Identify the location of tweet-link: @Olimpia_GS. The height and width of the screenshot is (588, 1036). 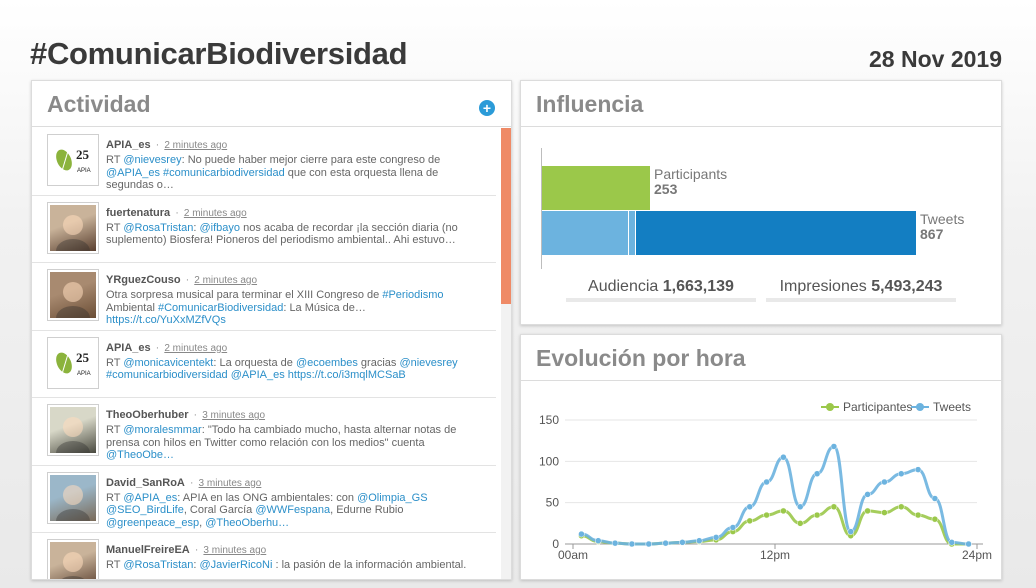
(392, 497).